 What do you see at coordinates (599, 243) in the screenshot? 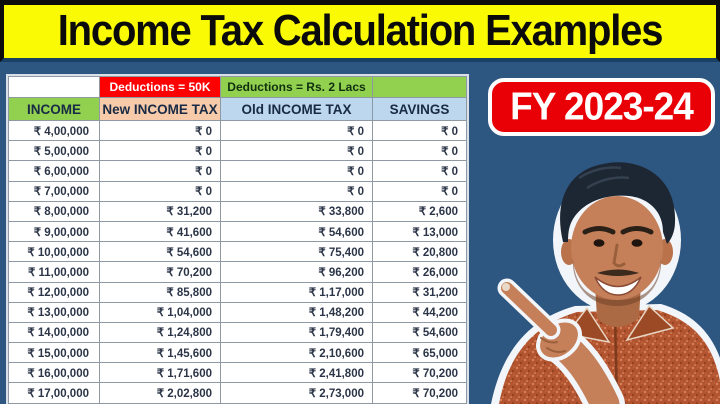
I see `eye-left` at bounding box center [599, 243].